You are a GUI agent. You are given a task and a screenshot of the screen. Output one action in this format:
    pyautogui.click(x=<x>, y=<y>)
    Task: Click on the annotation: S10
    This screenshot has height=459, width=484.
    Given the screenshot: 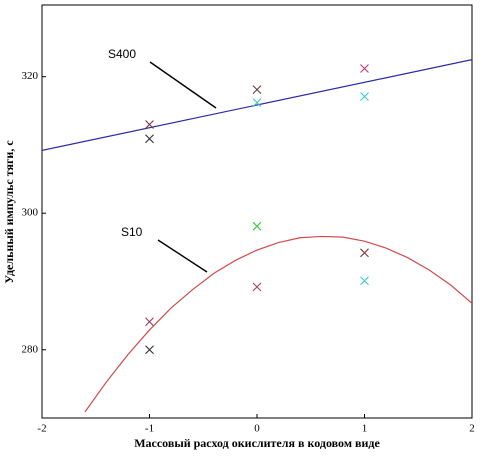 What is the action you would take?
    pyautogui.click(x=132, y=232)
    